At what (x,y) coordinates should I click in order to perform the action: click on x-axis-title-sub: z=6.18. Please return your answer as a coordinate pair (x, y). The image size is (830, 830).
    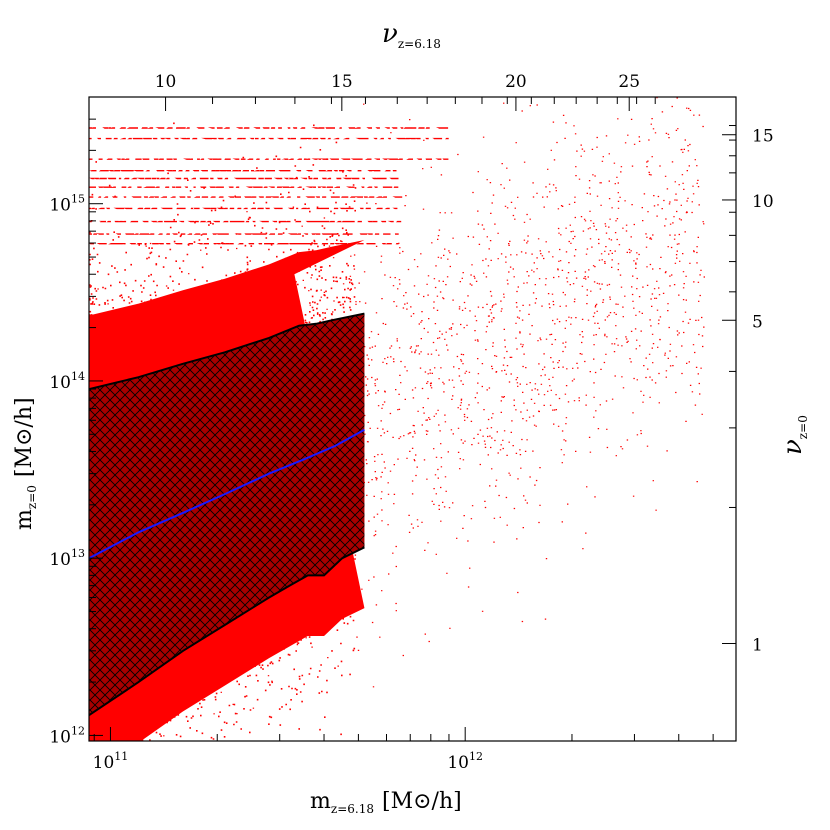
    Looking at the image, I should click on (352, 809).